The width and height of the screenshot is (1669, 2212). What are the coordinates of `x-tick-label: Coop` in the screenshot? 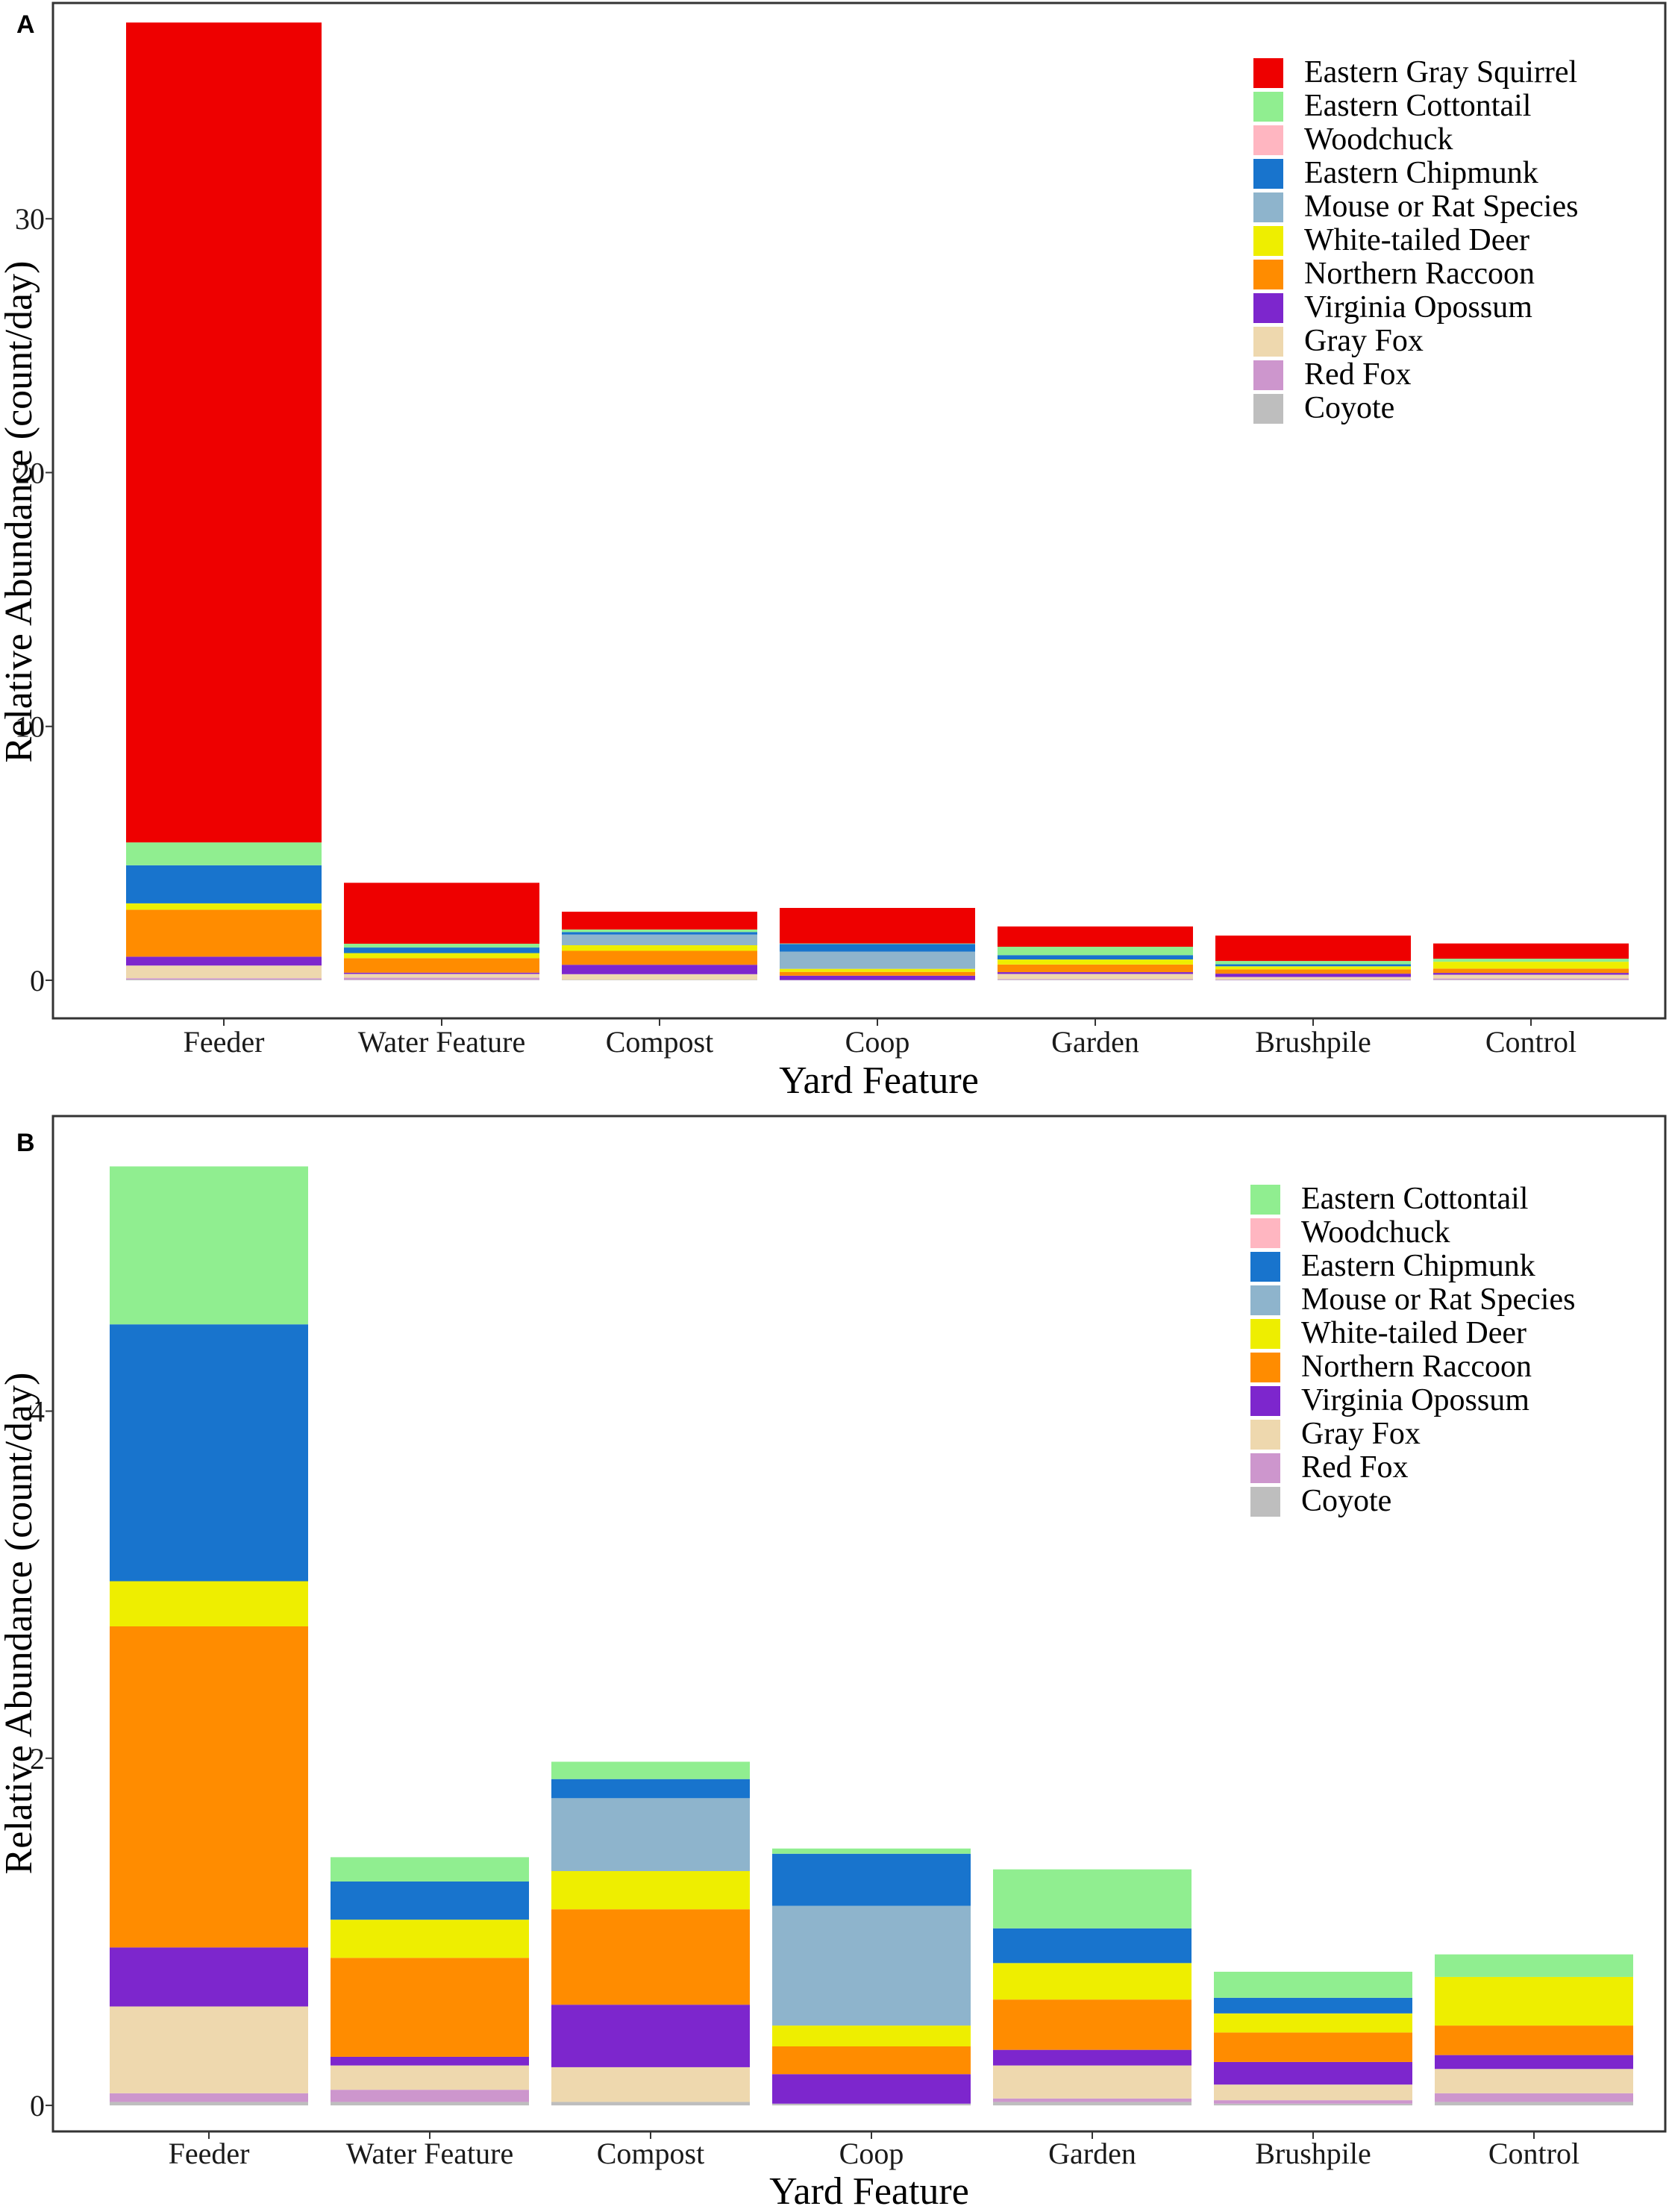 It's located at (877, 1042).